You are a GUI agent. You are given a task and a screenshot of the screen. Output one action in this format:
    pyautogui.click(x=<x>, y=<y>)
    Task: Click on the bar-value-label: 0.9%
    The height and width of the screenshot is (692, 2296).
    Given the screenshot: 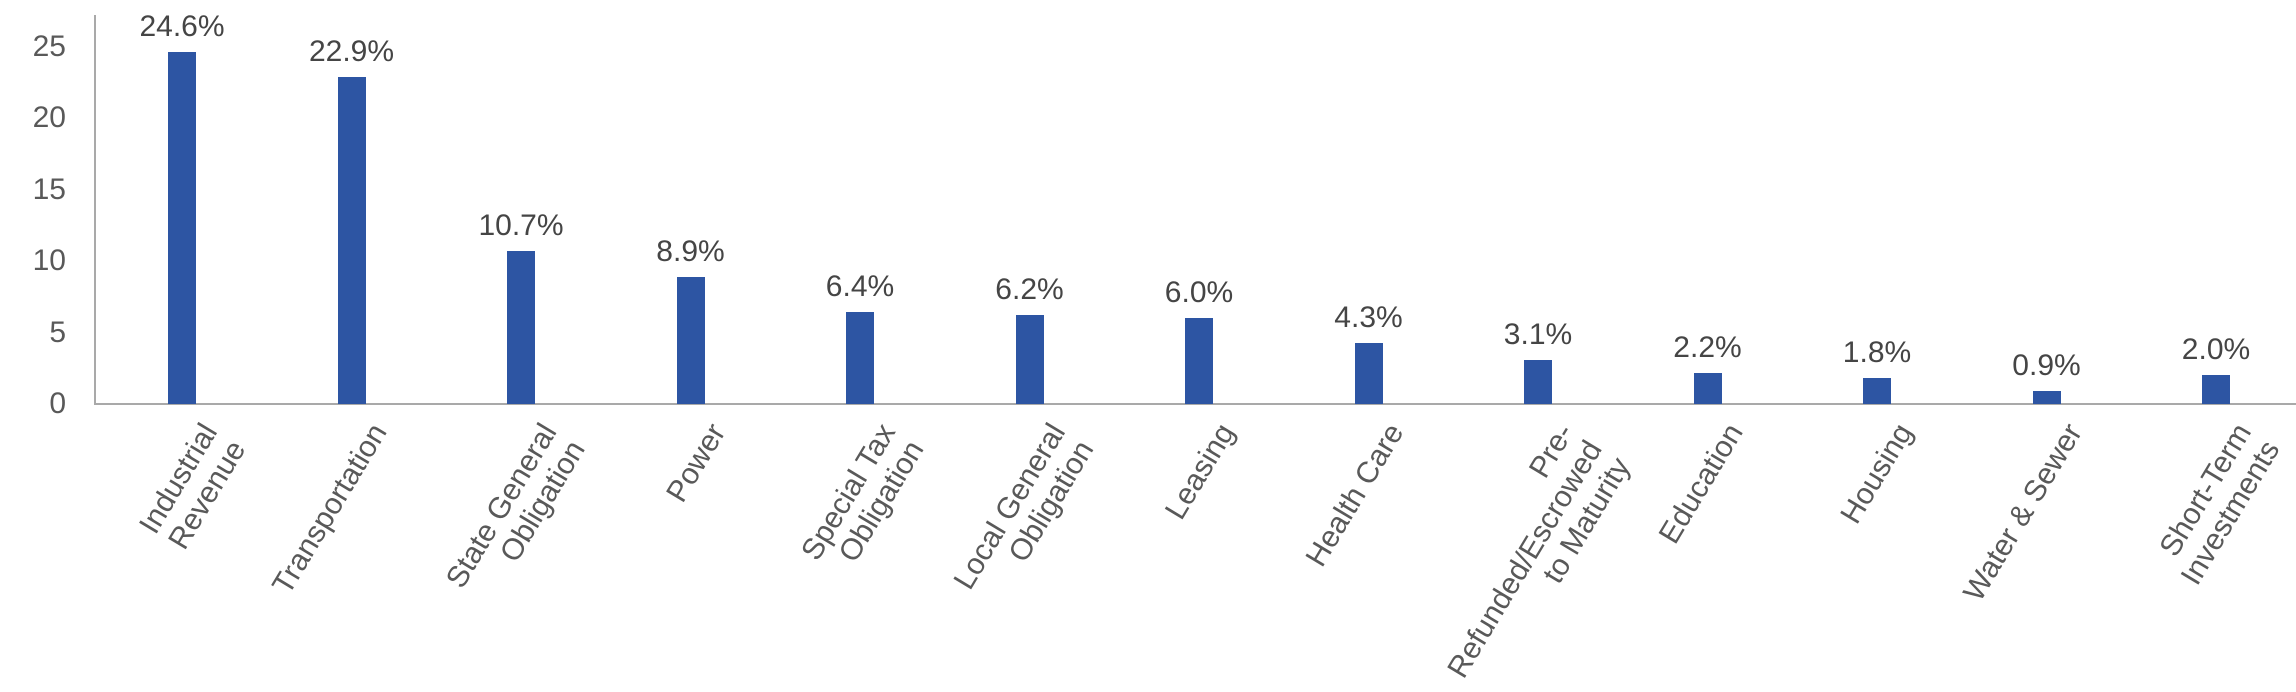 What is the action you would take?
    pyautogui.click(x=2046, y=366)
    